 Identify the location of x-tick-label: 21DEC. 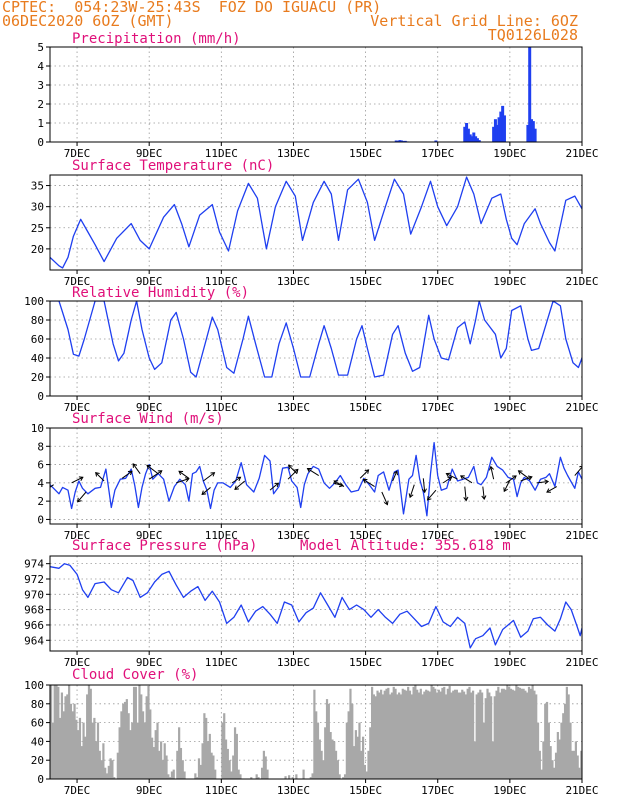
(581, 153).